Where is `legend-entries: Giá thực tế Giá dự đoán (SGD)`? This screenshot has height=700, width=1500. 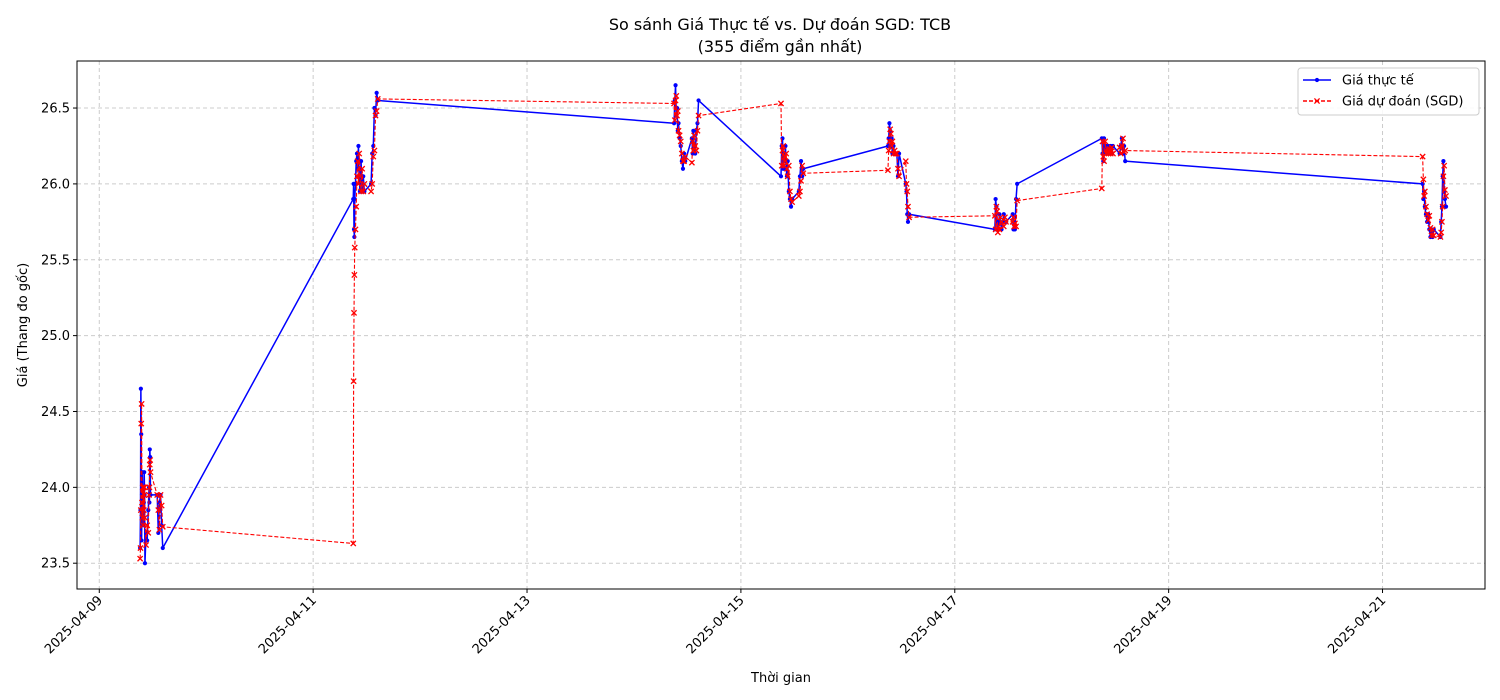 legend-entries: Giá thực tế Giá dự đoán (SGD) is located at coordinates (1383, 92).